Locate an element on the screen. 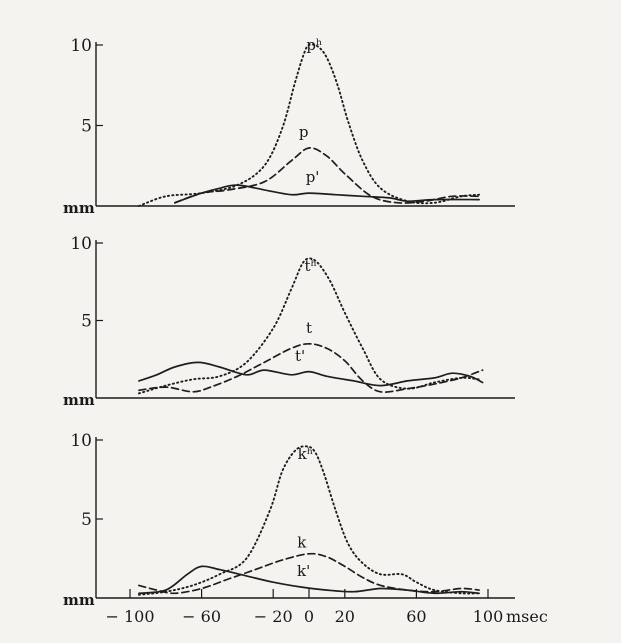 This screenshot has width=621, height=643. x-tick-label: − 60 is located at coordinates (201, 616).